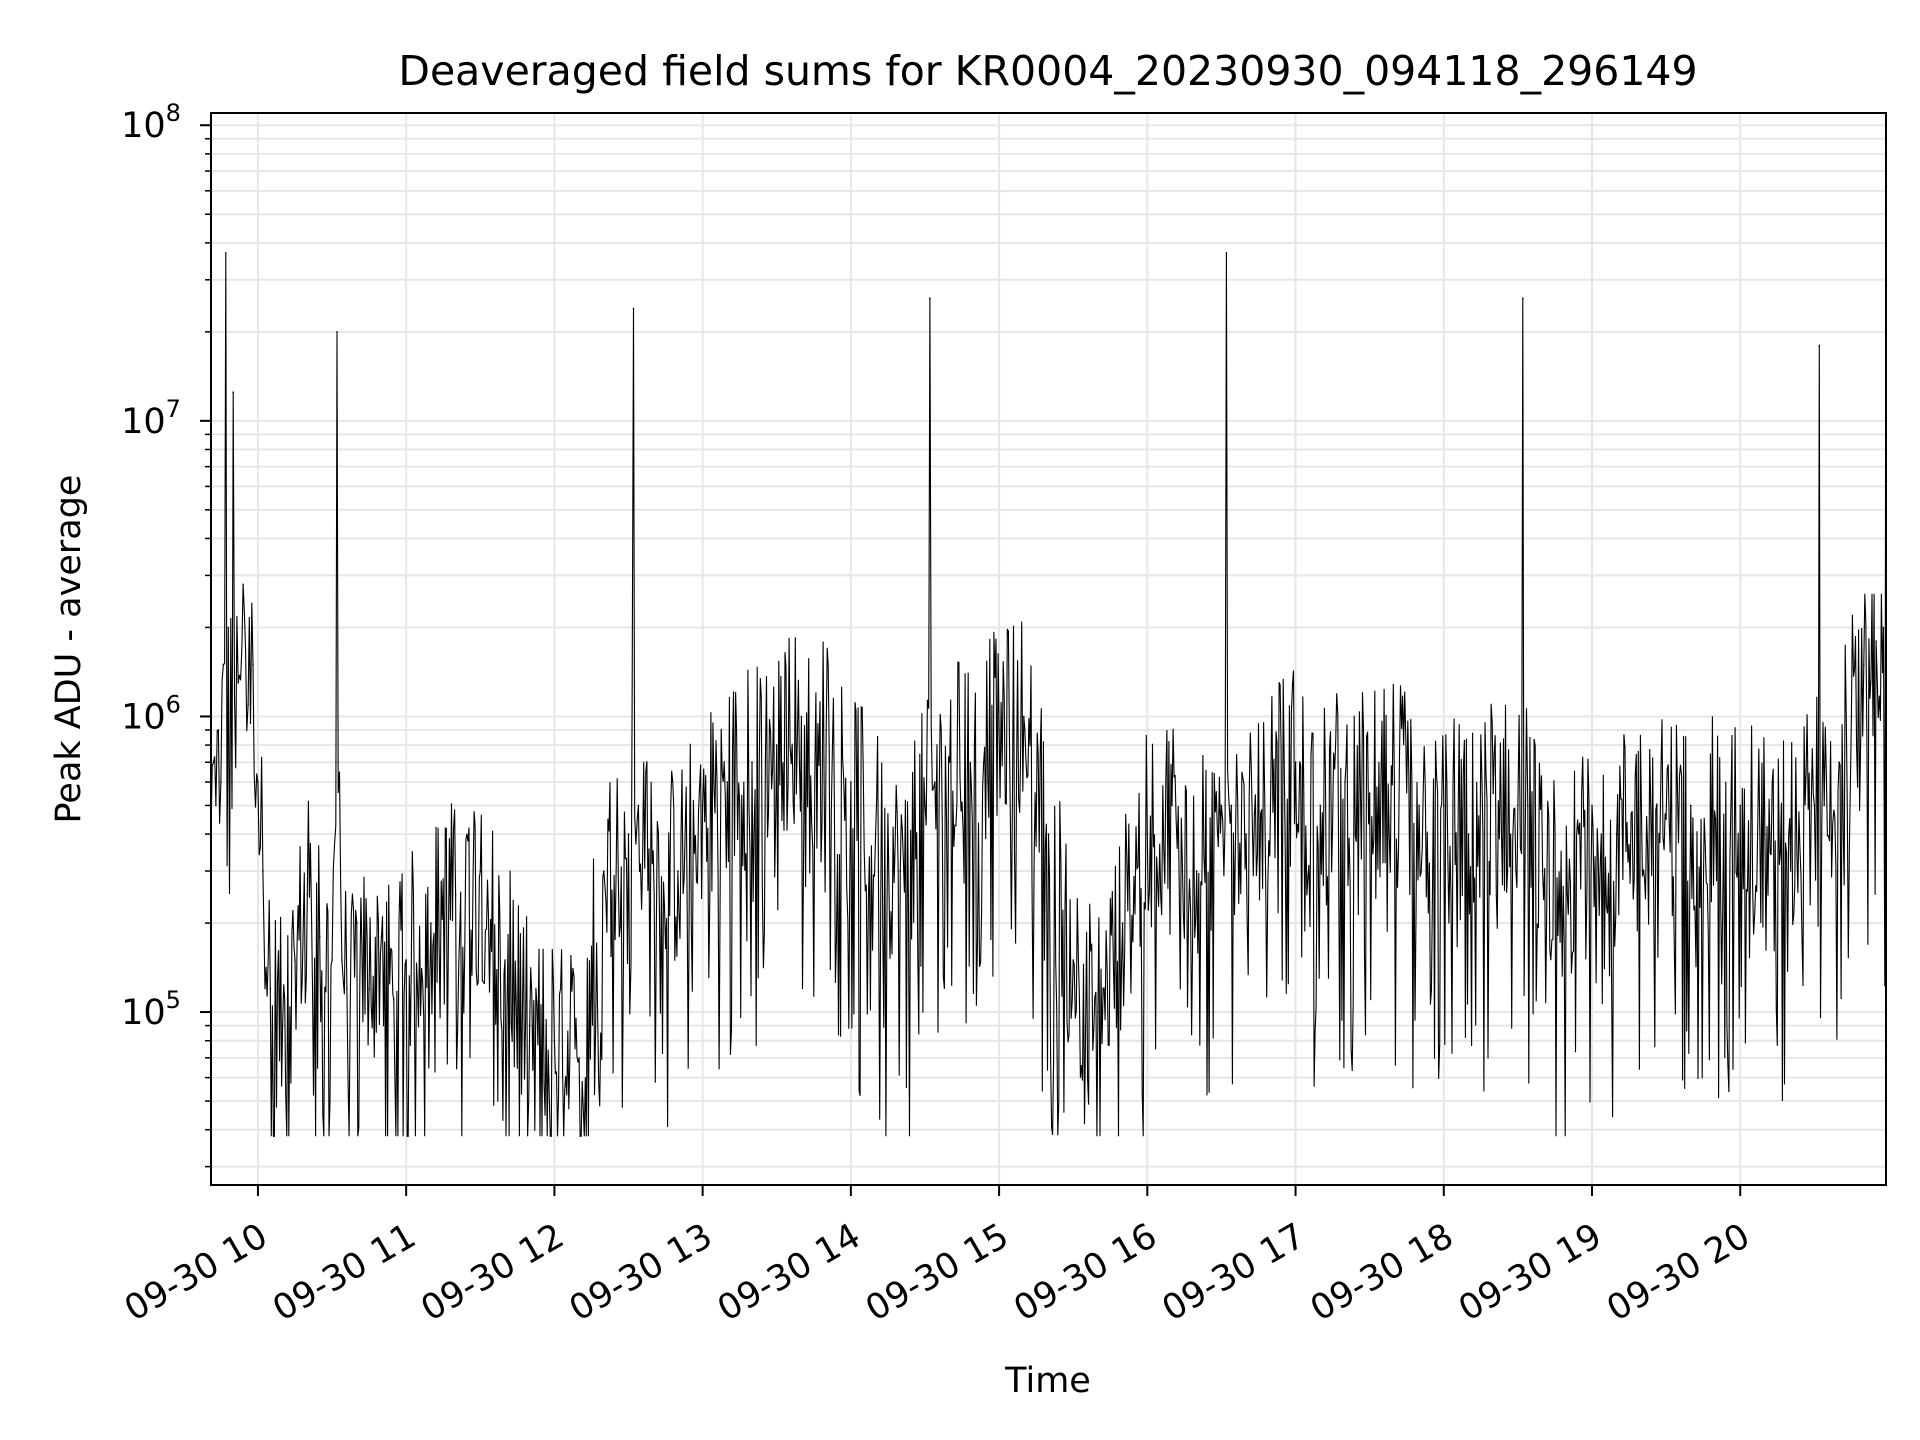 The image size is (1920, 1440). What do you see at coordinates (1047, 1381) in the screenshot?
I see `x-axis-label: Time` at bounding box center [1047, 1381].